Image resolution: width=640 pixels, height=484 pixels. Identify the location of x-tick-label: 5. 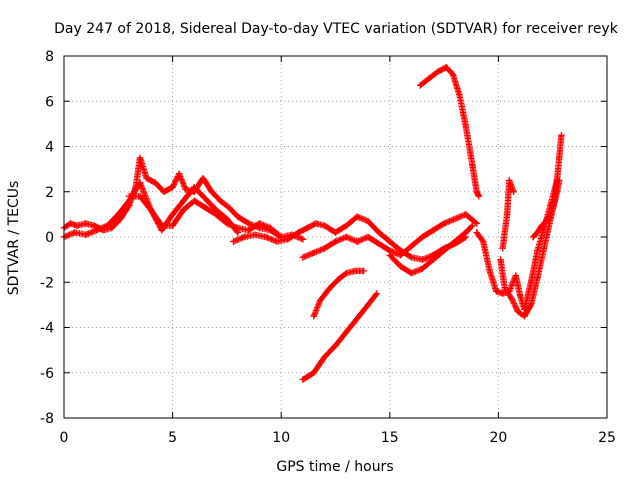
(172, 438).